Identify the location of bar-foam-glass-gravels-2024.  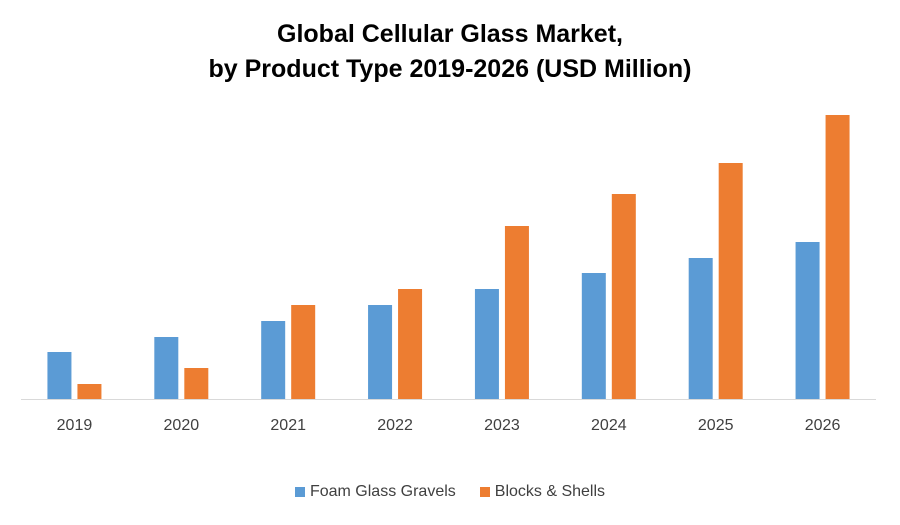
(593, 336).